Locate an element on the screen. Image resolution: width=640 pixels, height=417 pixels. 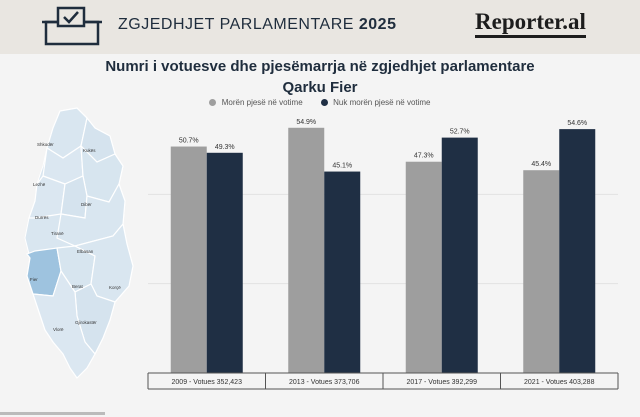
map-label-diber: Dibër is located at coordinates (86, 204).